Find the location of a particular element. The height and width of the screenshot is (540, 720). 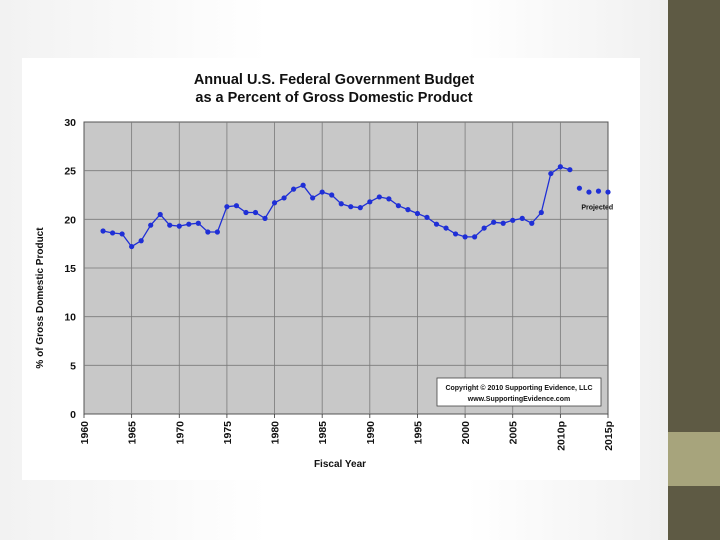

chart-title: Annual U.S. Federal Government Budget is located at coordinates (334, 80).